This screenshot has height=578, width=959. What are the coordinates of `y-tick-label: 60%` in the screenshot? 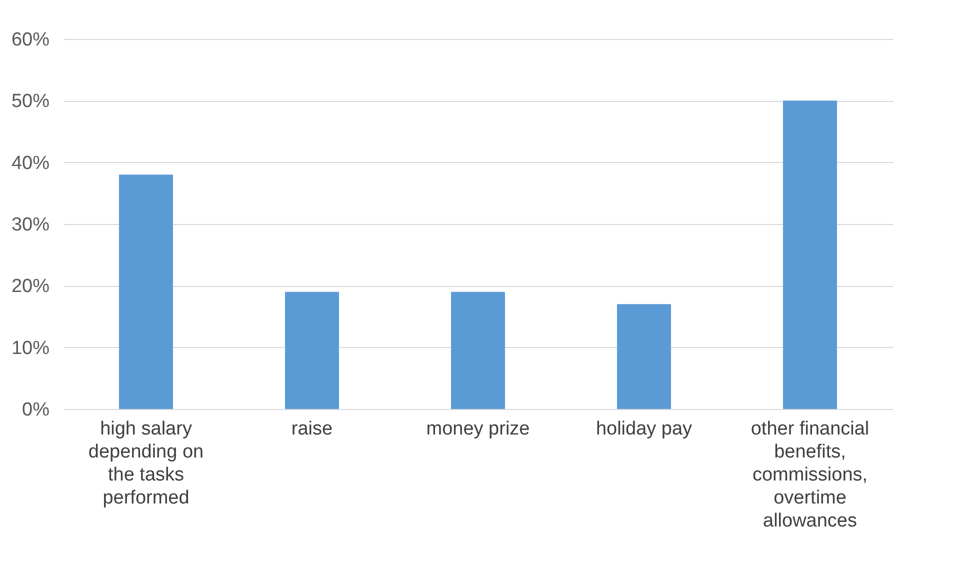 It's located at (30, 40).